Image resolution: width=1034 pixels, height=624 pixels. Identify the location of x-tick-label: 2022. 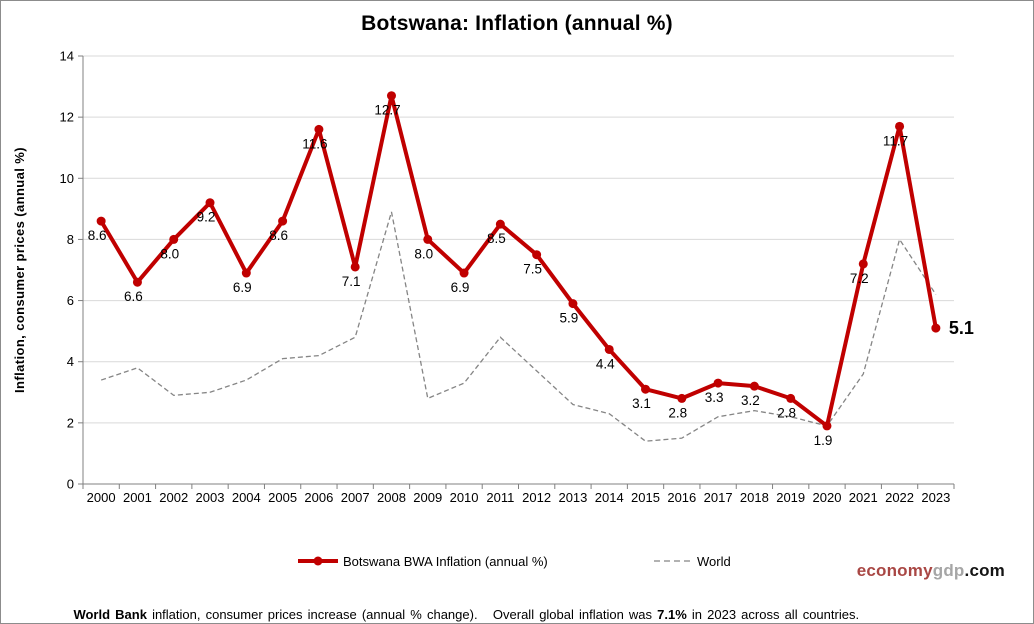
(899, 497).